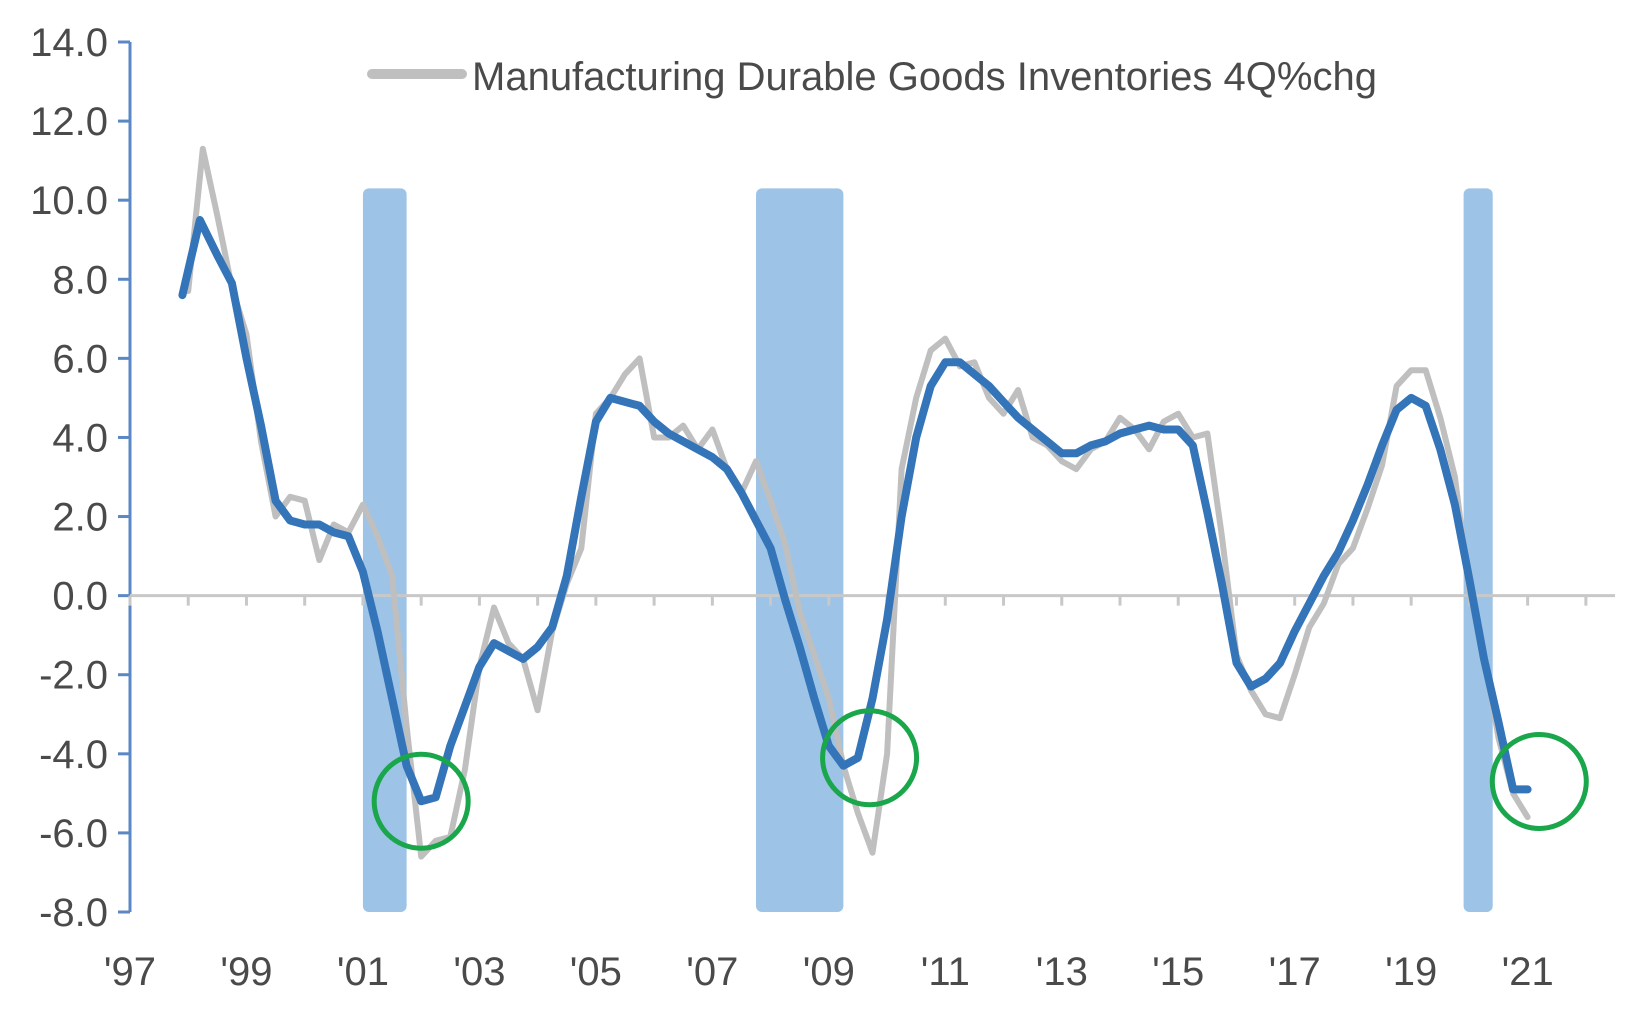 Image resolution: width=1641 pixels, height=1010 pixels. I want to click on x-tick-label: '03, so click(479, 972).